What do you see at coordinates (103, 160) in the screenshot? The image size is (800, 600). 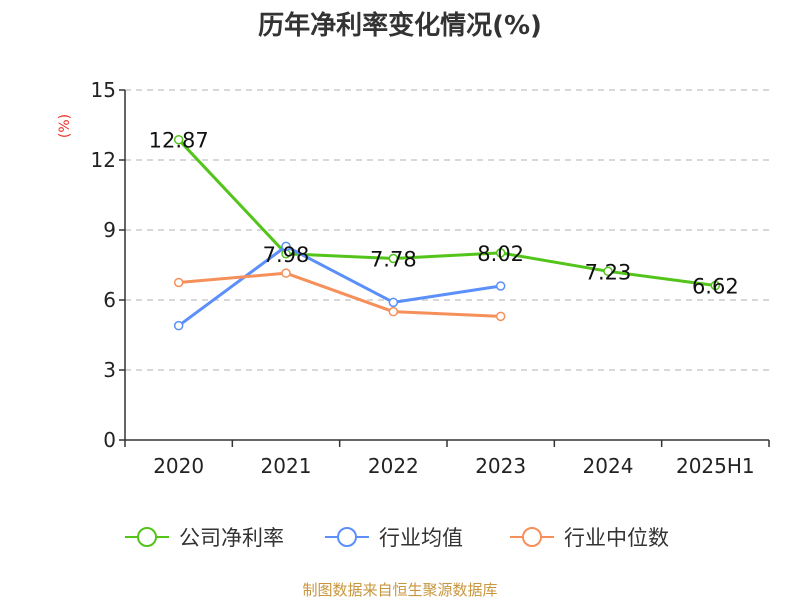 I see `y-tick-label: 12` at bounding box center [103, 160].